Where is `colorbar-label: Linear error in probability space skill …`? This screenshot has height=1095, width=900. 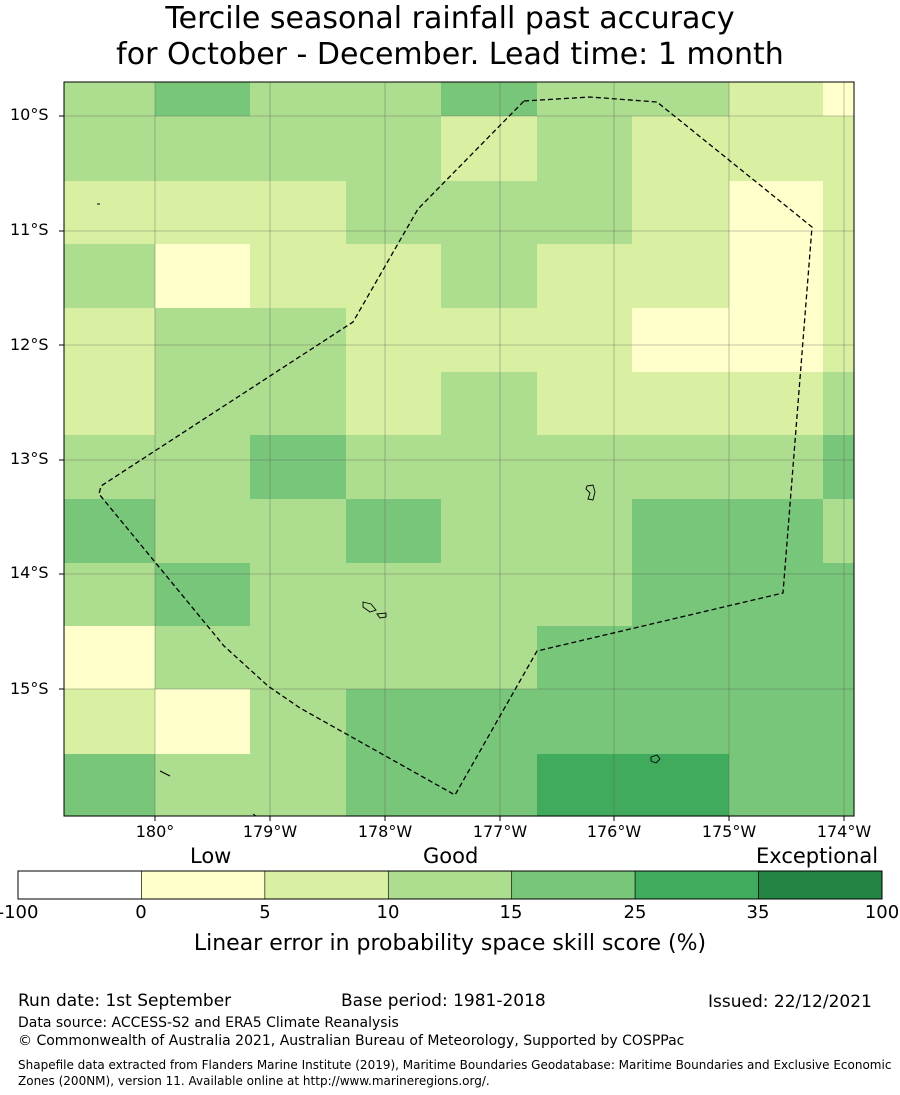
colorbar-label: Linear error in probability space skill … is located at coordinates (450, 943).